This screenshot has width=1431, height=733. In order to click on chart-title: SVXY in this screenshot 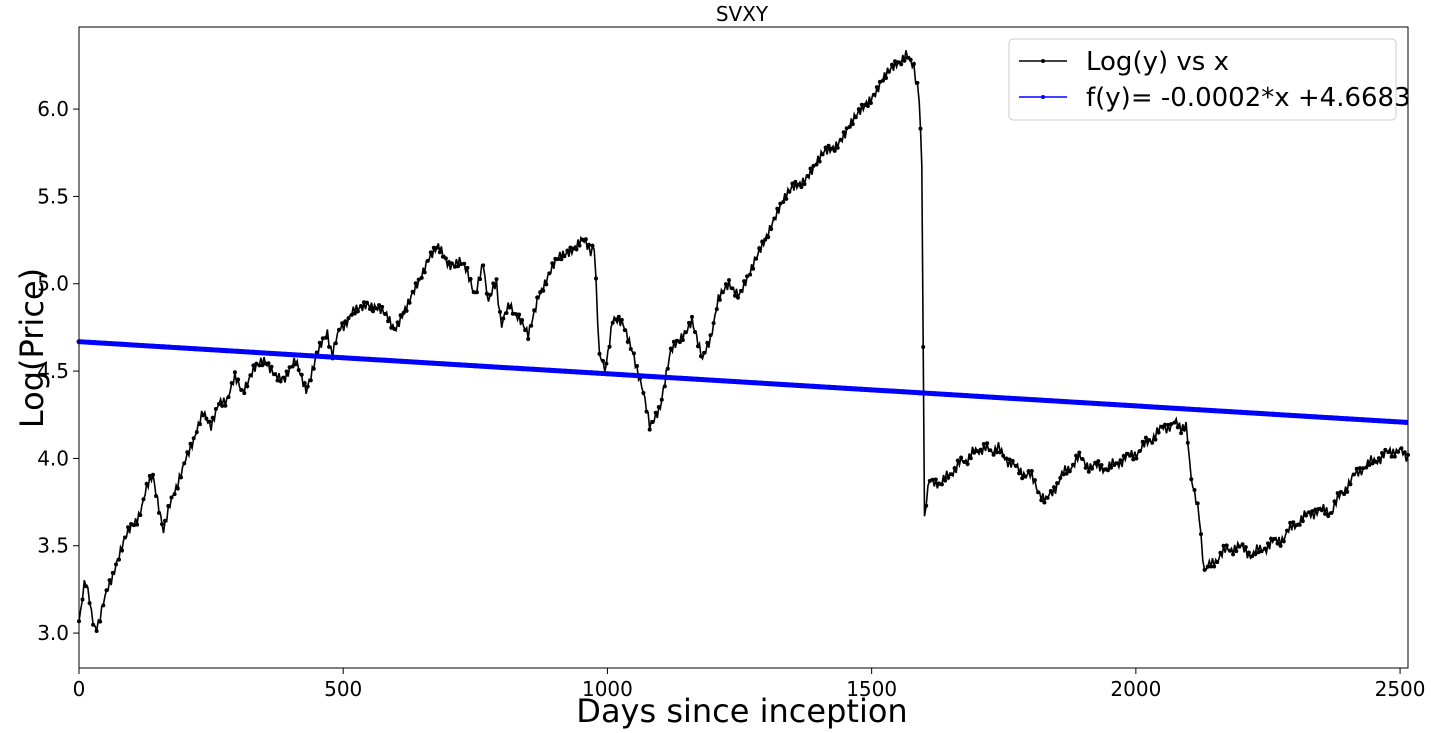, I will do `click(742, 14)`.